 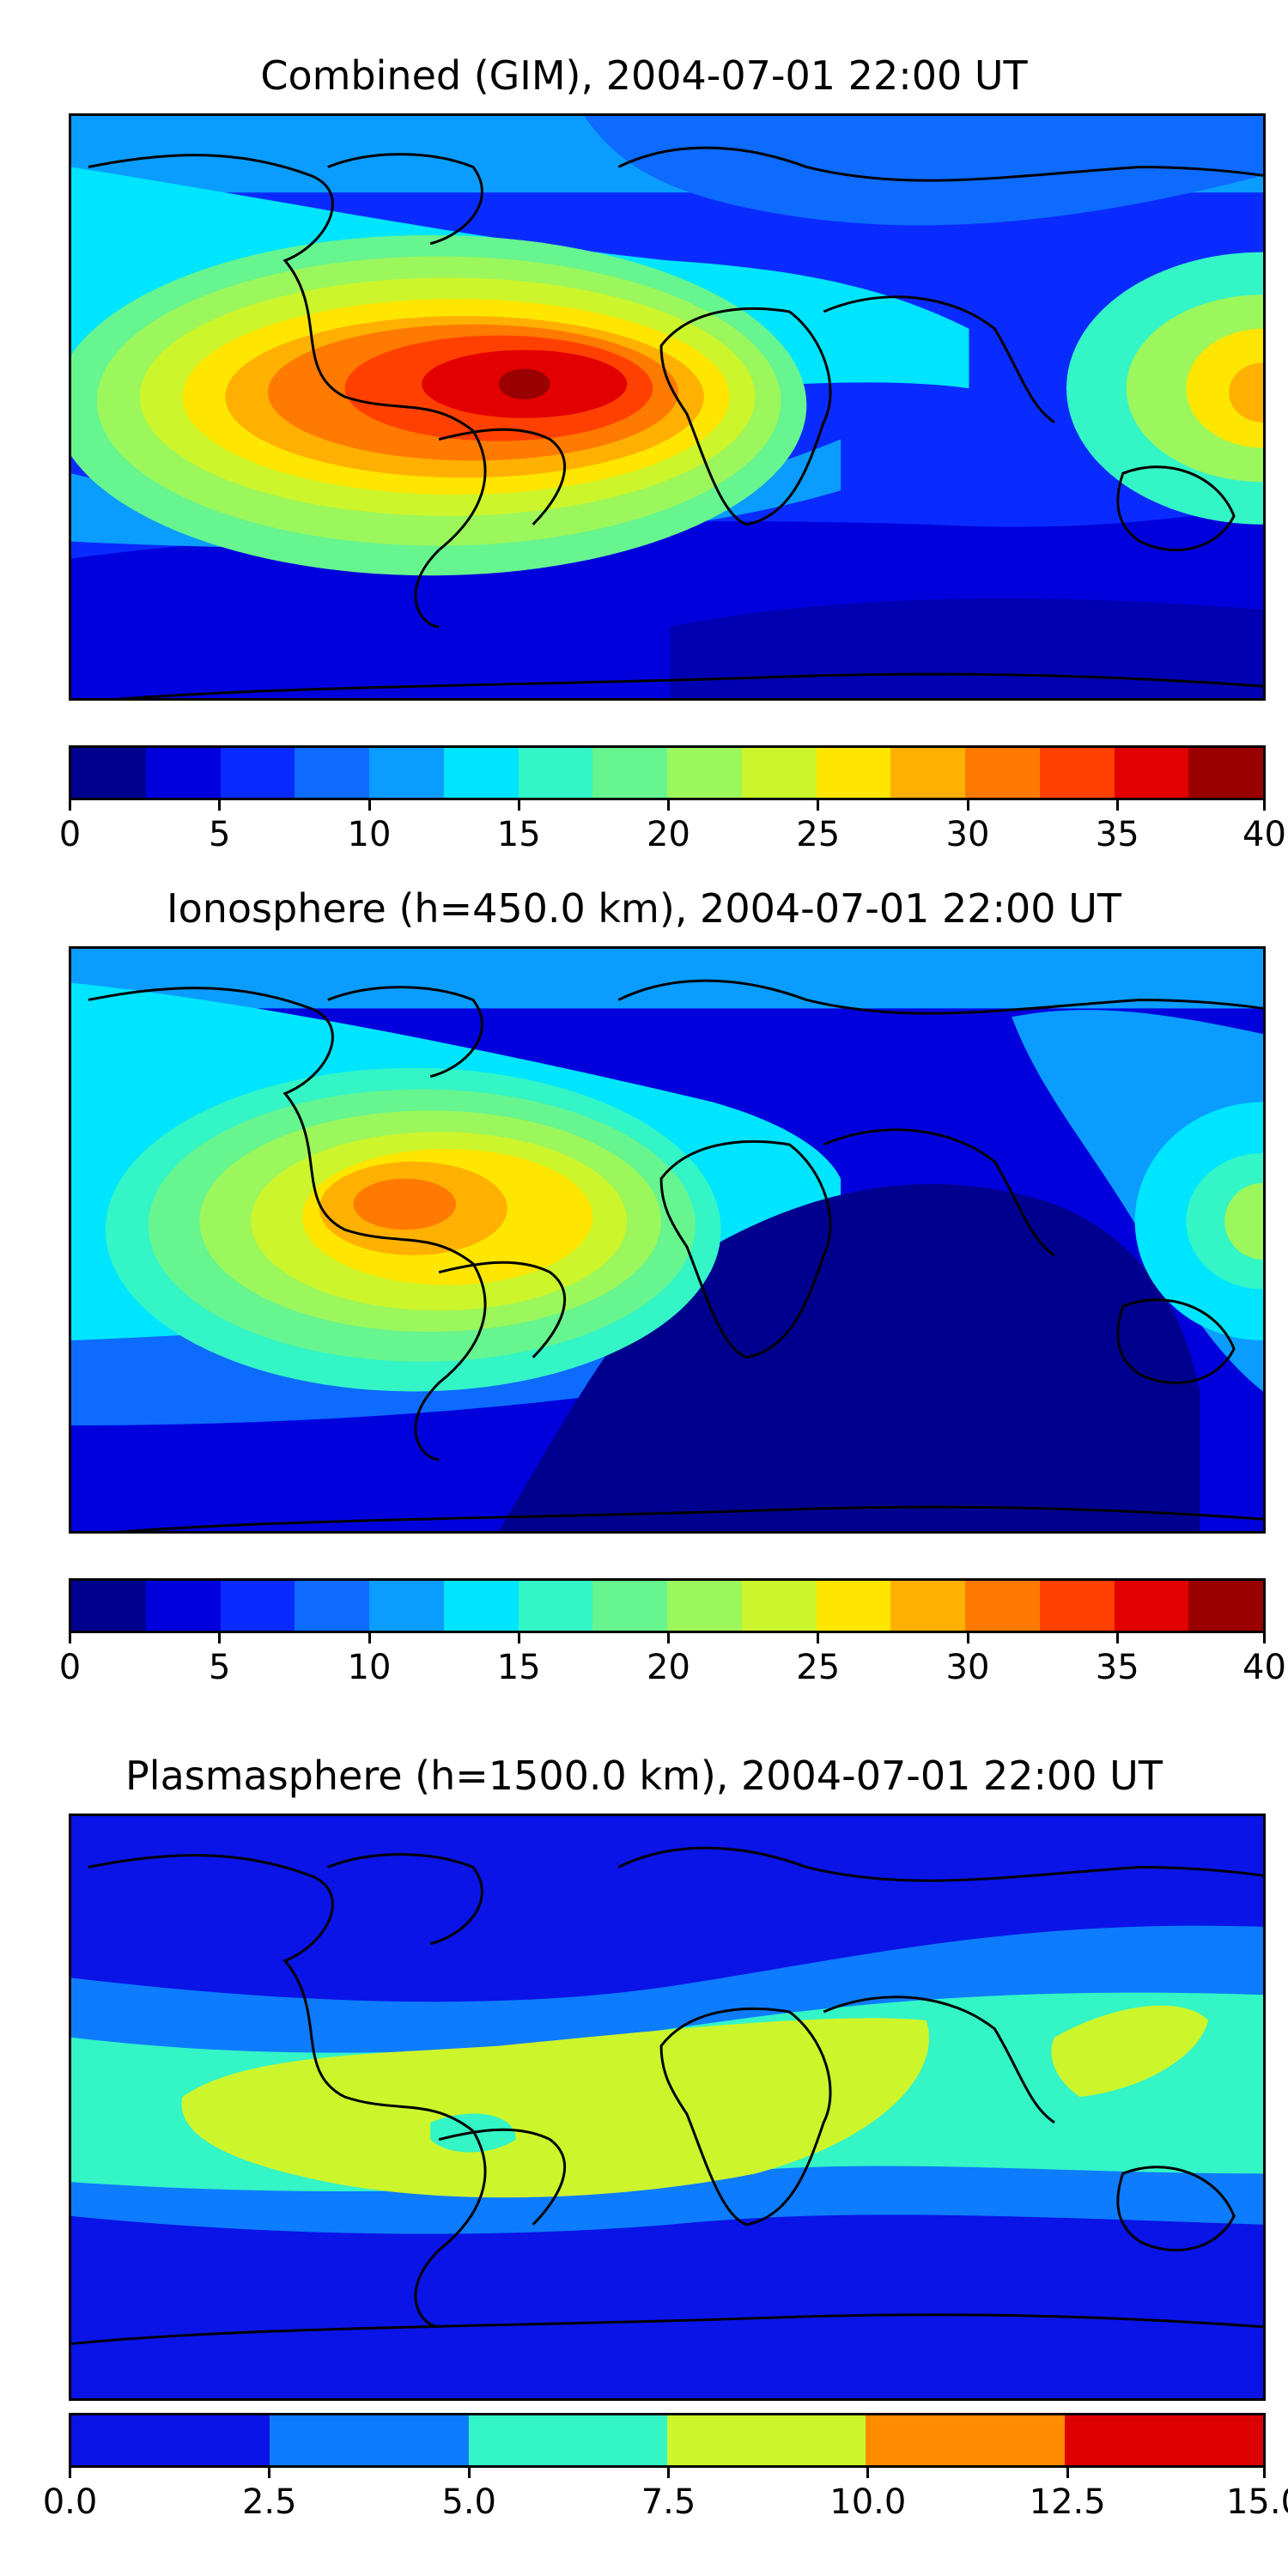 What do you see at coordinates (1264, 834) in the screenshot?
I see `colorbar-tick-label: 40` at bounding box center [1264, 834].